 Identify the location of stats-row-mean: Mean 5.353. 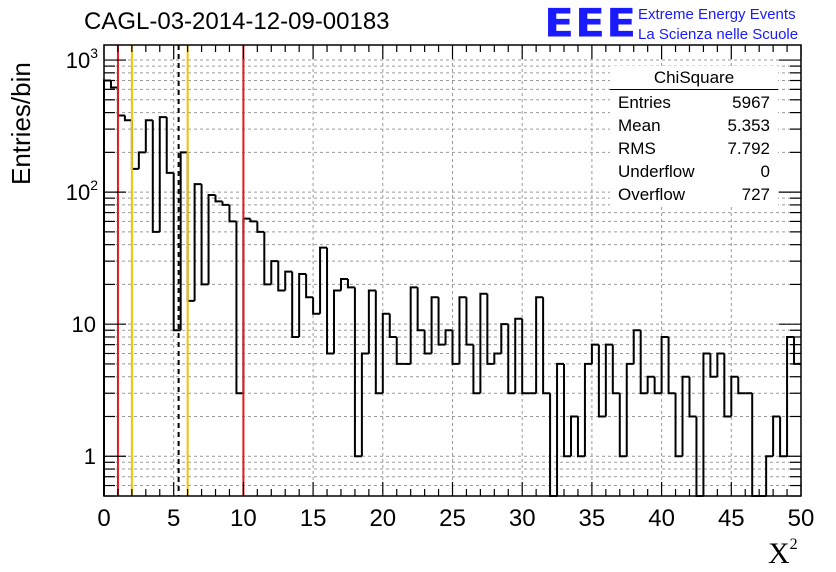
(694, 127).